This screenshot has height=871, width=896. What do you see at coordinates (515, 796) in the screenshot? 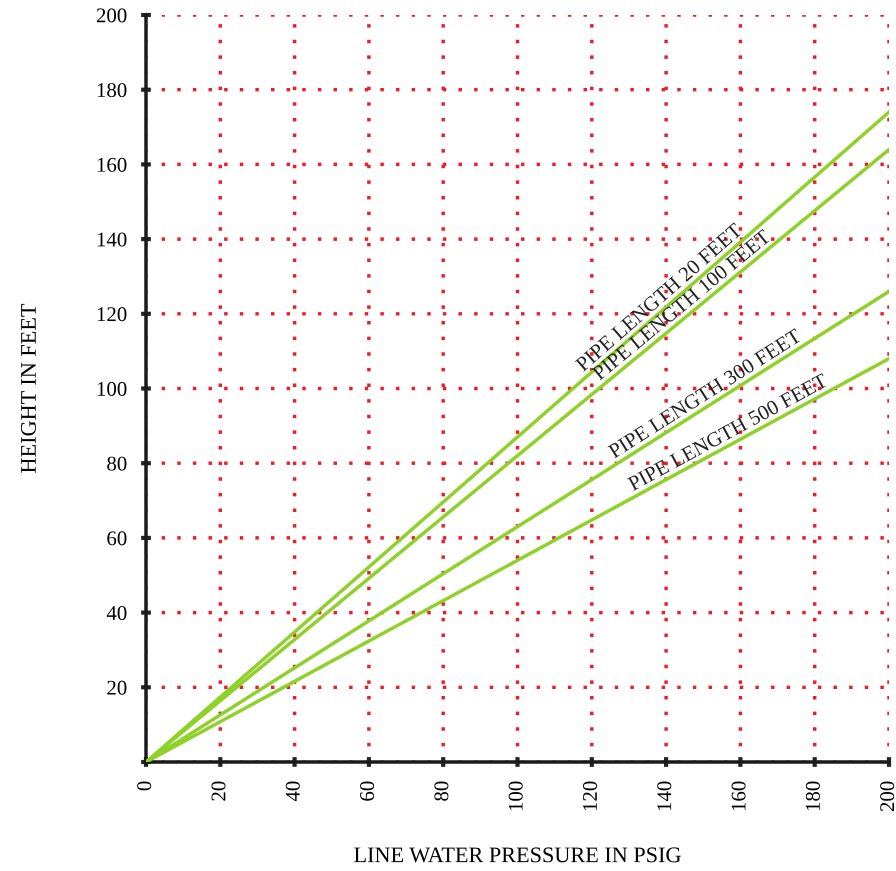
I see `x-tick-label: 100` at bounding box center [515, 796].